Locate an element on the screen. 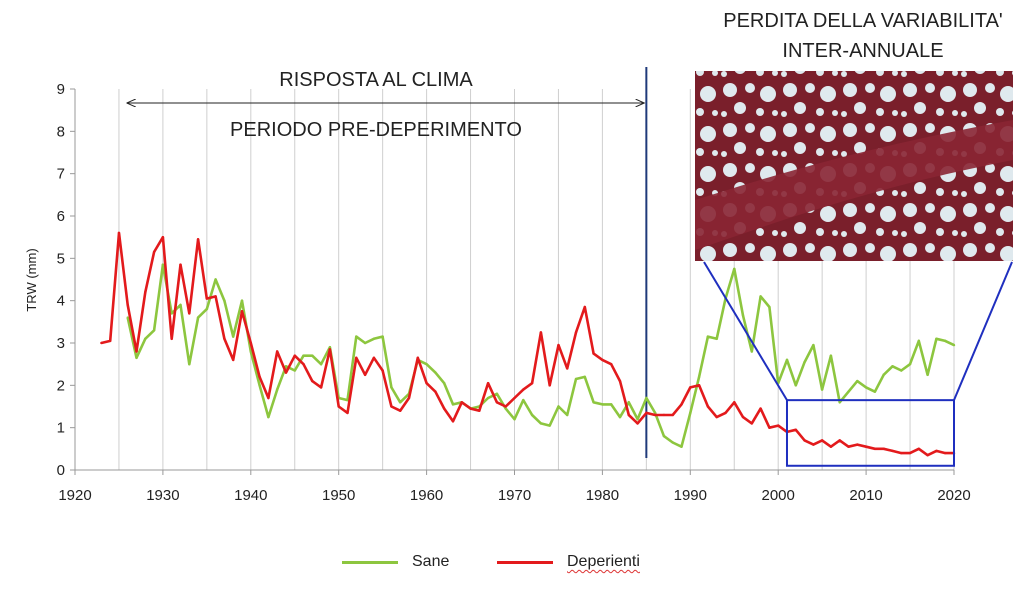 The width and height of the screenshot is (1024, 598). point-sane-1970 is located at coordinates (514, 419).